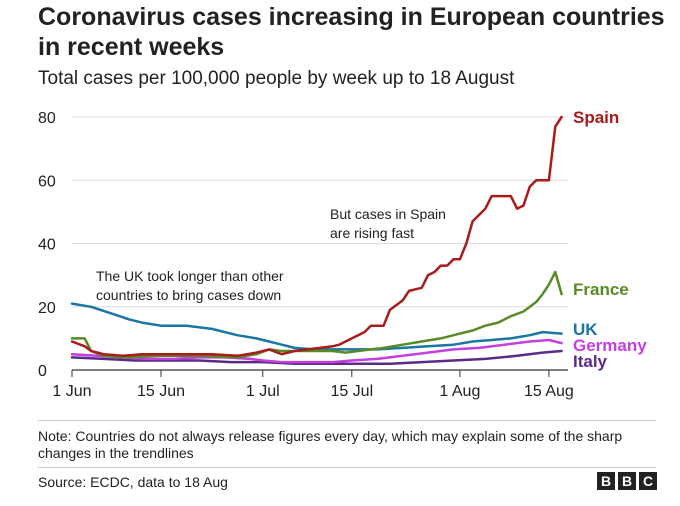  Describe the element at coordinates (585, 329) in the screenshot. I see `series-label-uk: UK` at that location.